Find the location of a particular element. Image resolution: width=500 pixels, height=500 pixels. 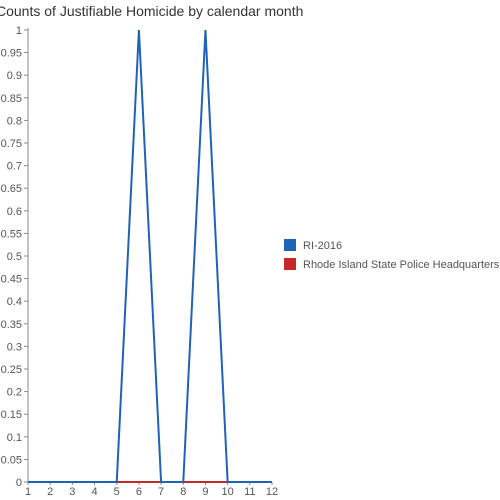

x-tick-label: 5 is located at coordinates (117, 492).